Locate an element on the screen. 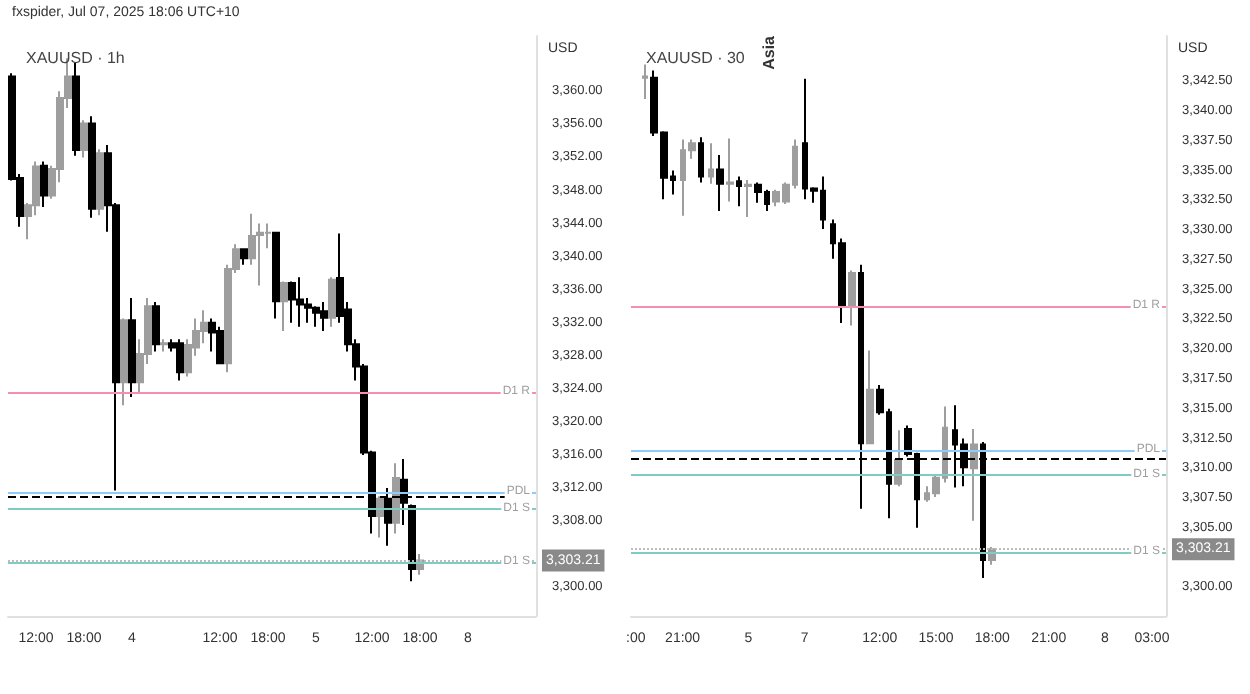 This screenshot has height=694, width=1250. text: XAUUSD · 30 is located at coordinates (696, 58).